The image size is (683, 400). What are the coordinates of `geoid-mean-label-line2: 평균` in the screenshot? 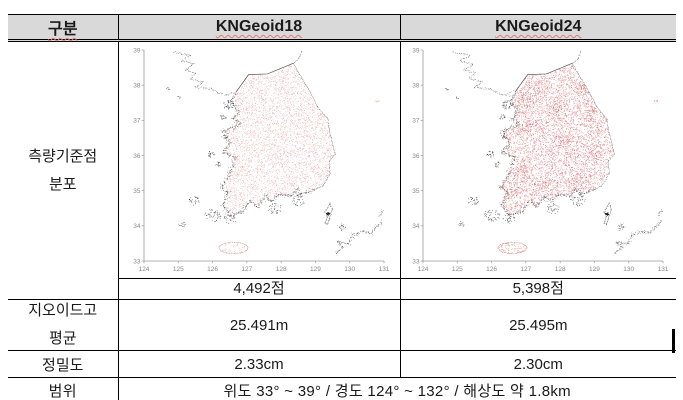 It's located at (62, 338).